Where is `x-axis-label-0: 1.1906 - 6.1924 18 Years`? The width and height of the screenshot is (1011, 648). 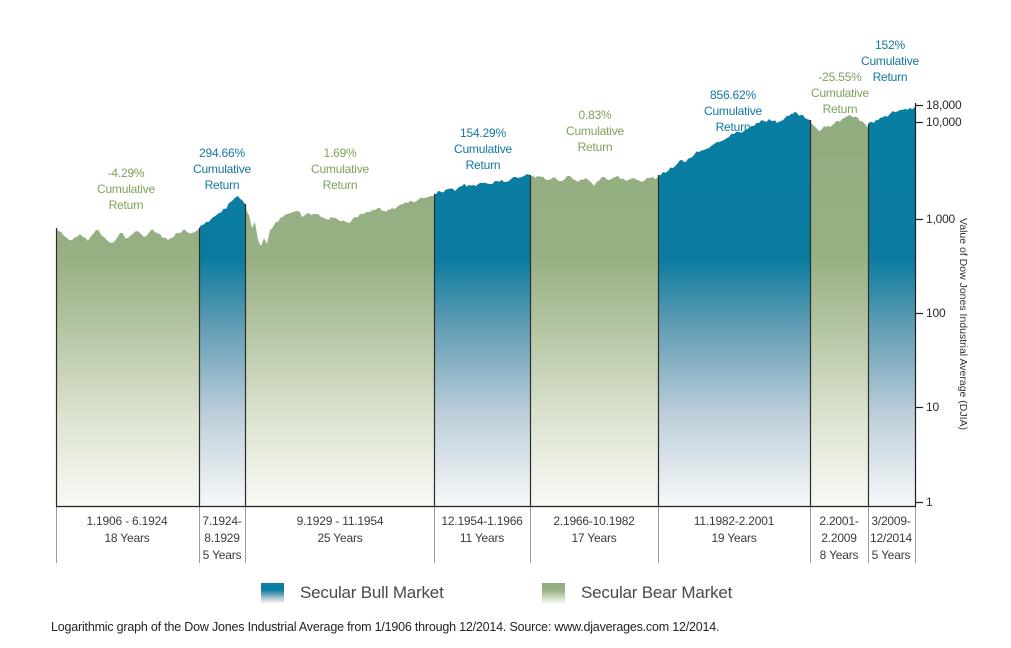 x-axis-label-0: 1.1906 - 6.1924 18 Years is located at coordinates (127, 529).